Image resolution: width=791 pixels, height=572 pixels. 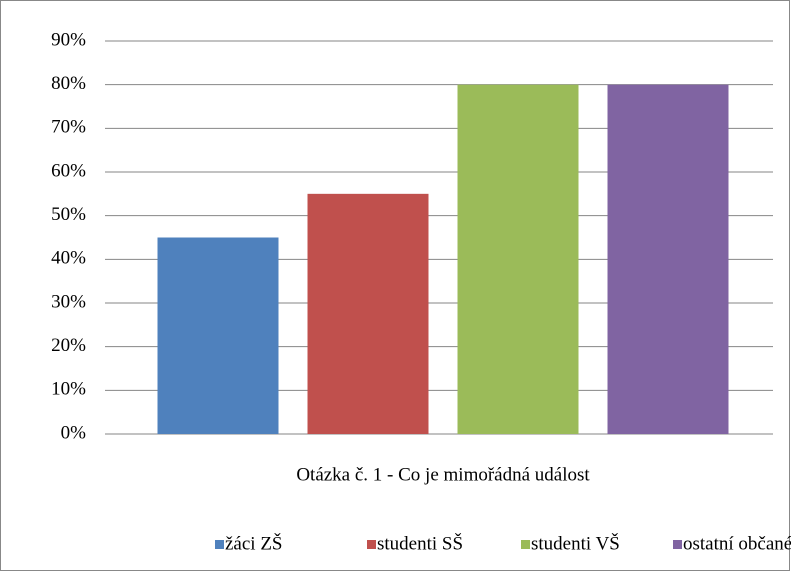 What do you see at coordinates (420, 543) in the screenshot?
I see `legend-label: studenti SŠ` at bounding box center [420, 543].